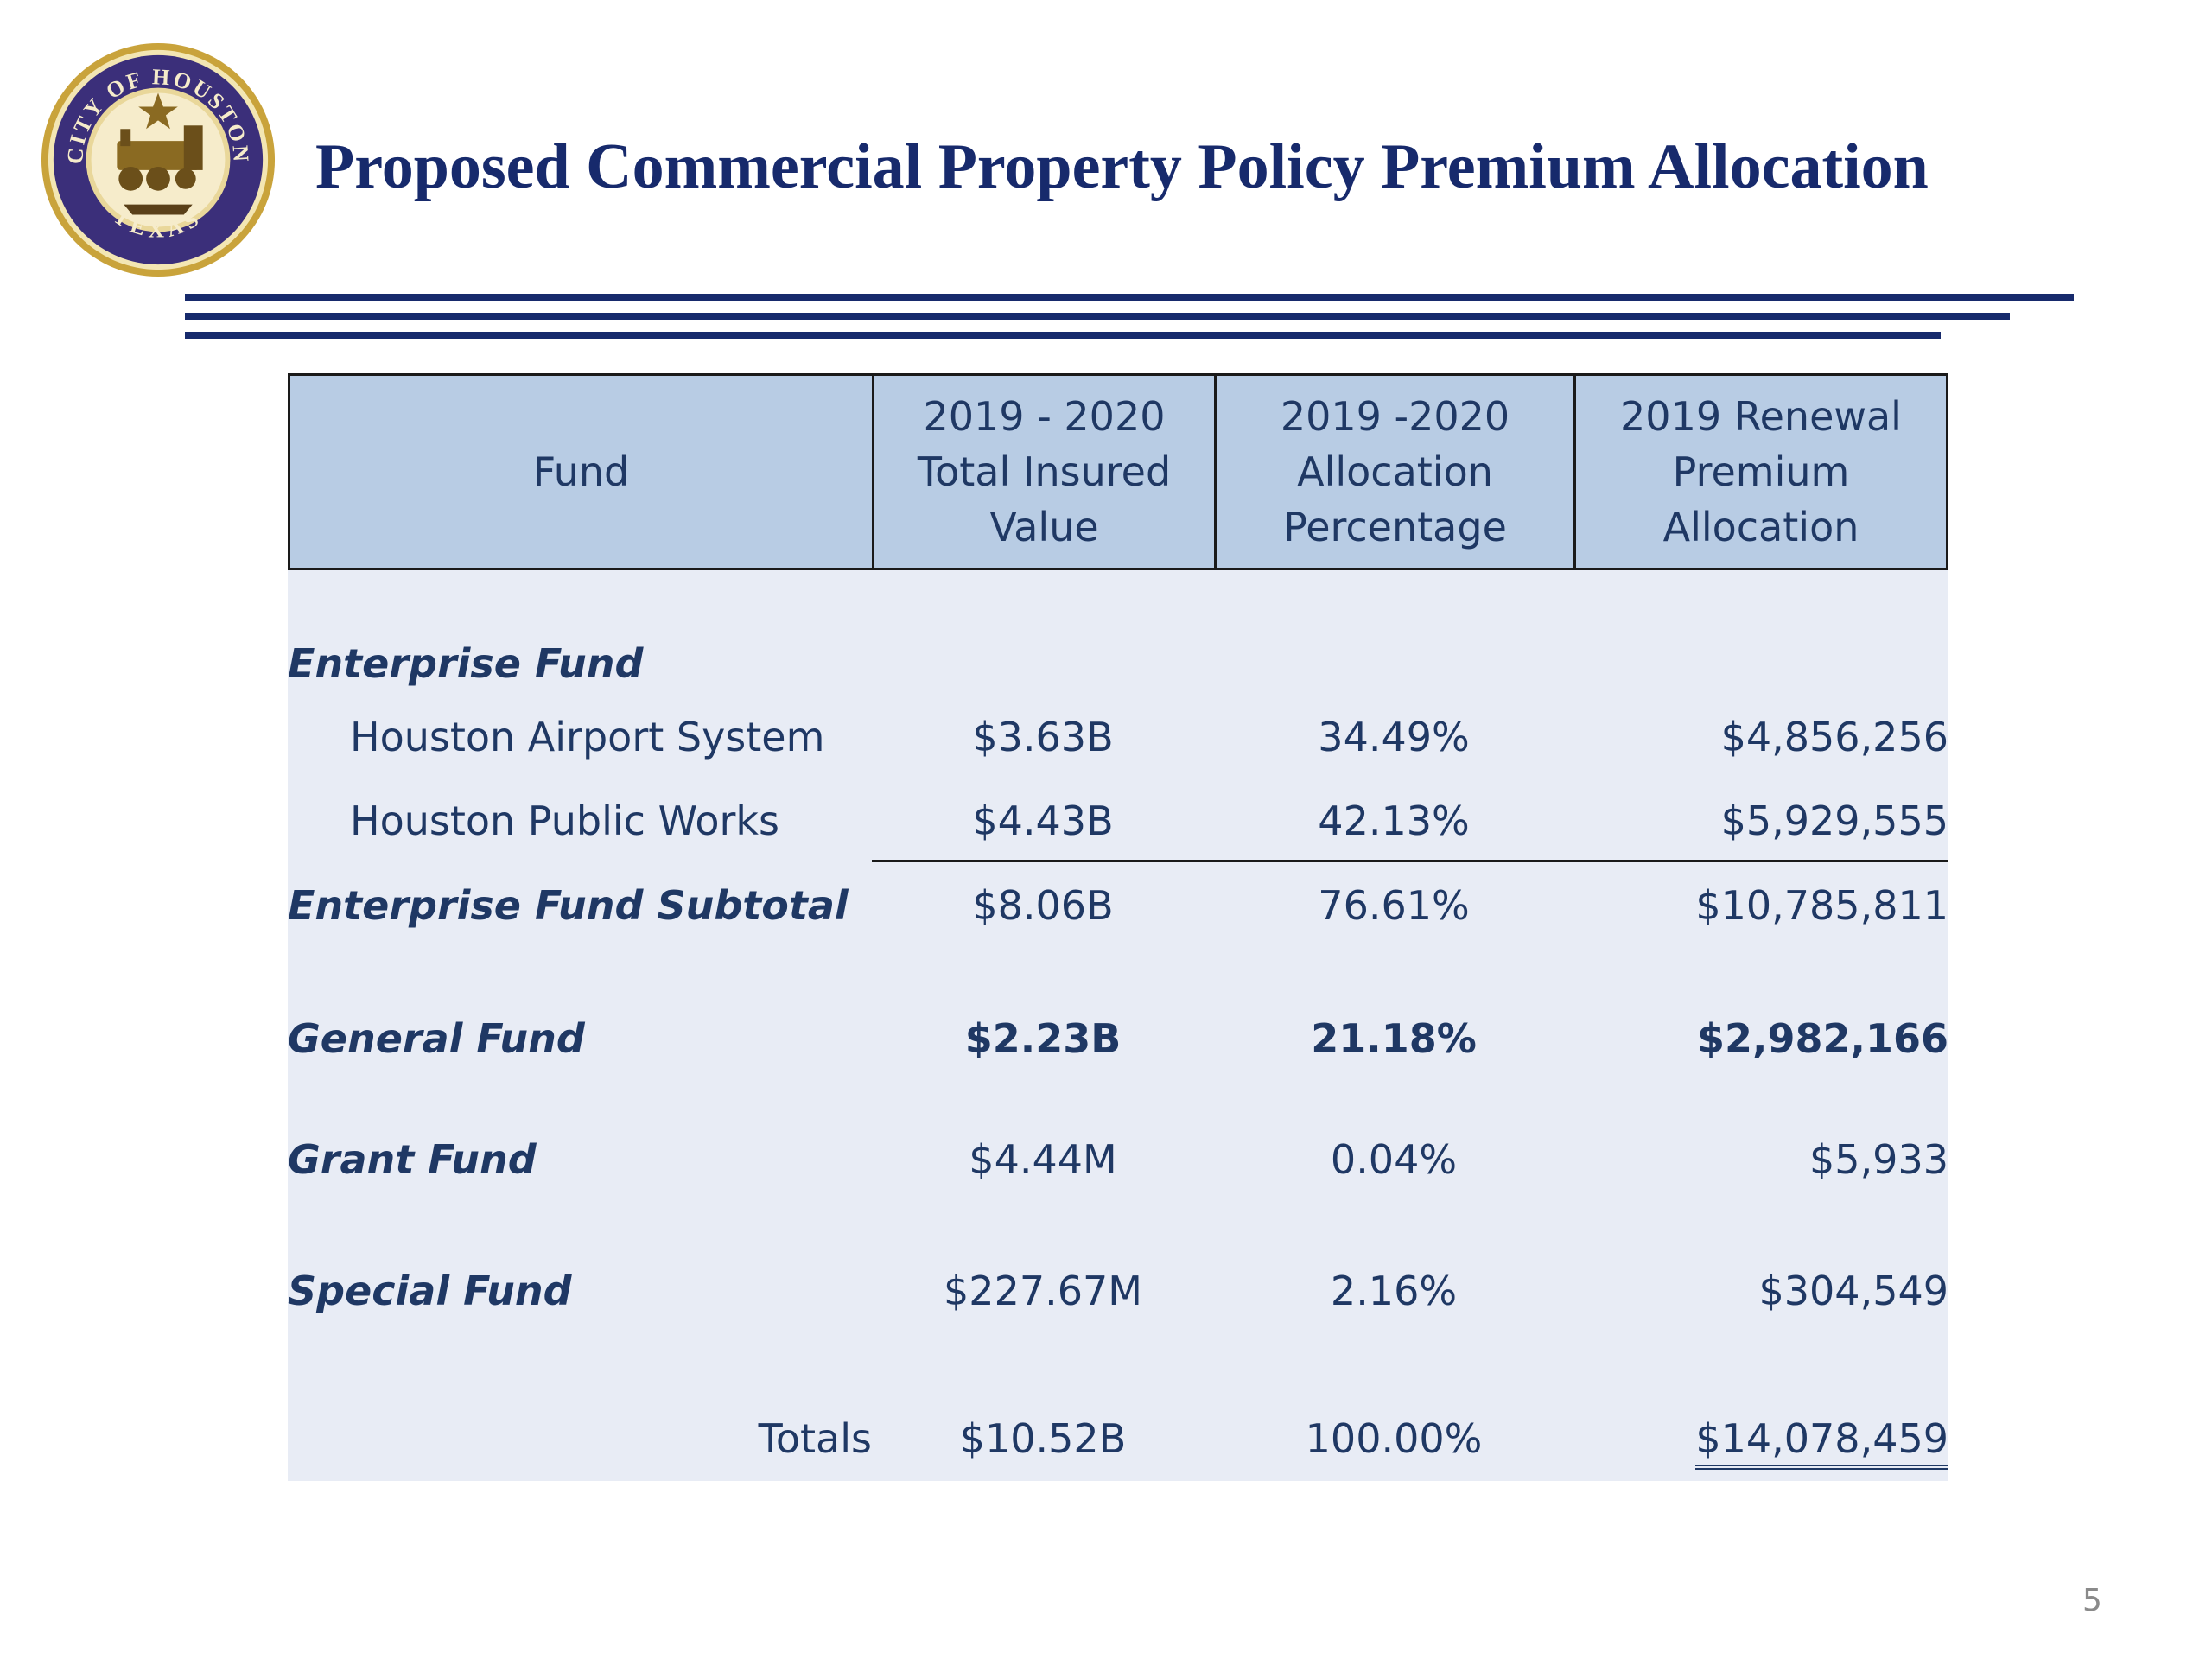 This screenshot has height=1659, width=2212. I want to click on allocation-percentage: 0.04%, so click(1394, 1159).